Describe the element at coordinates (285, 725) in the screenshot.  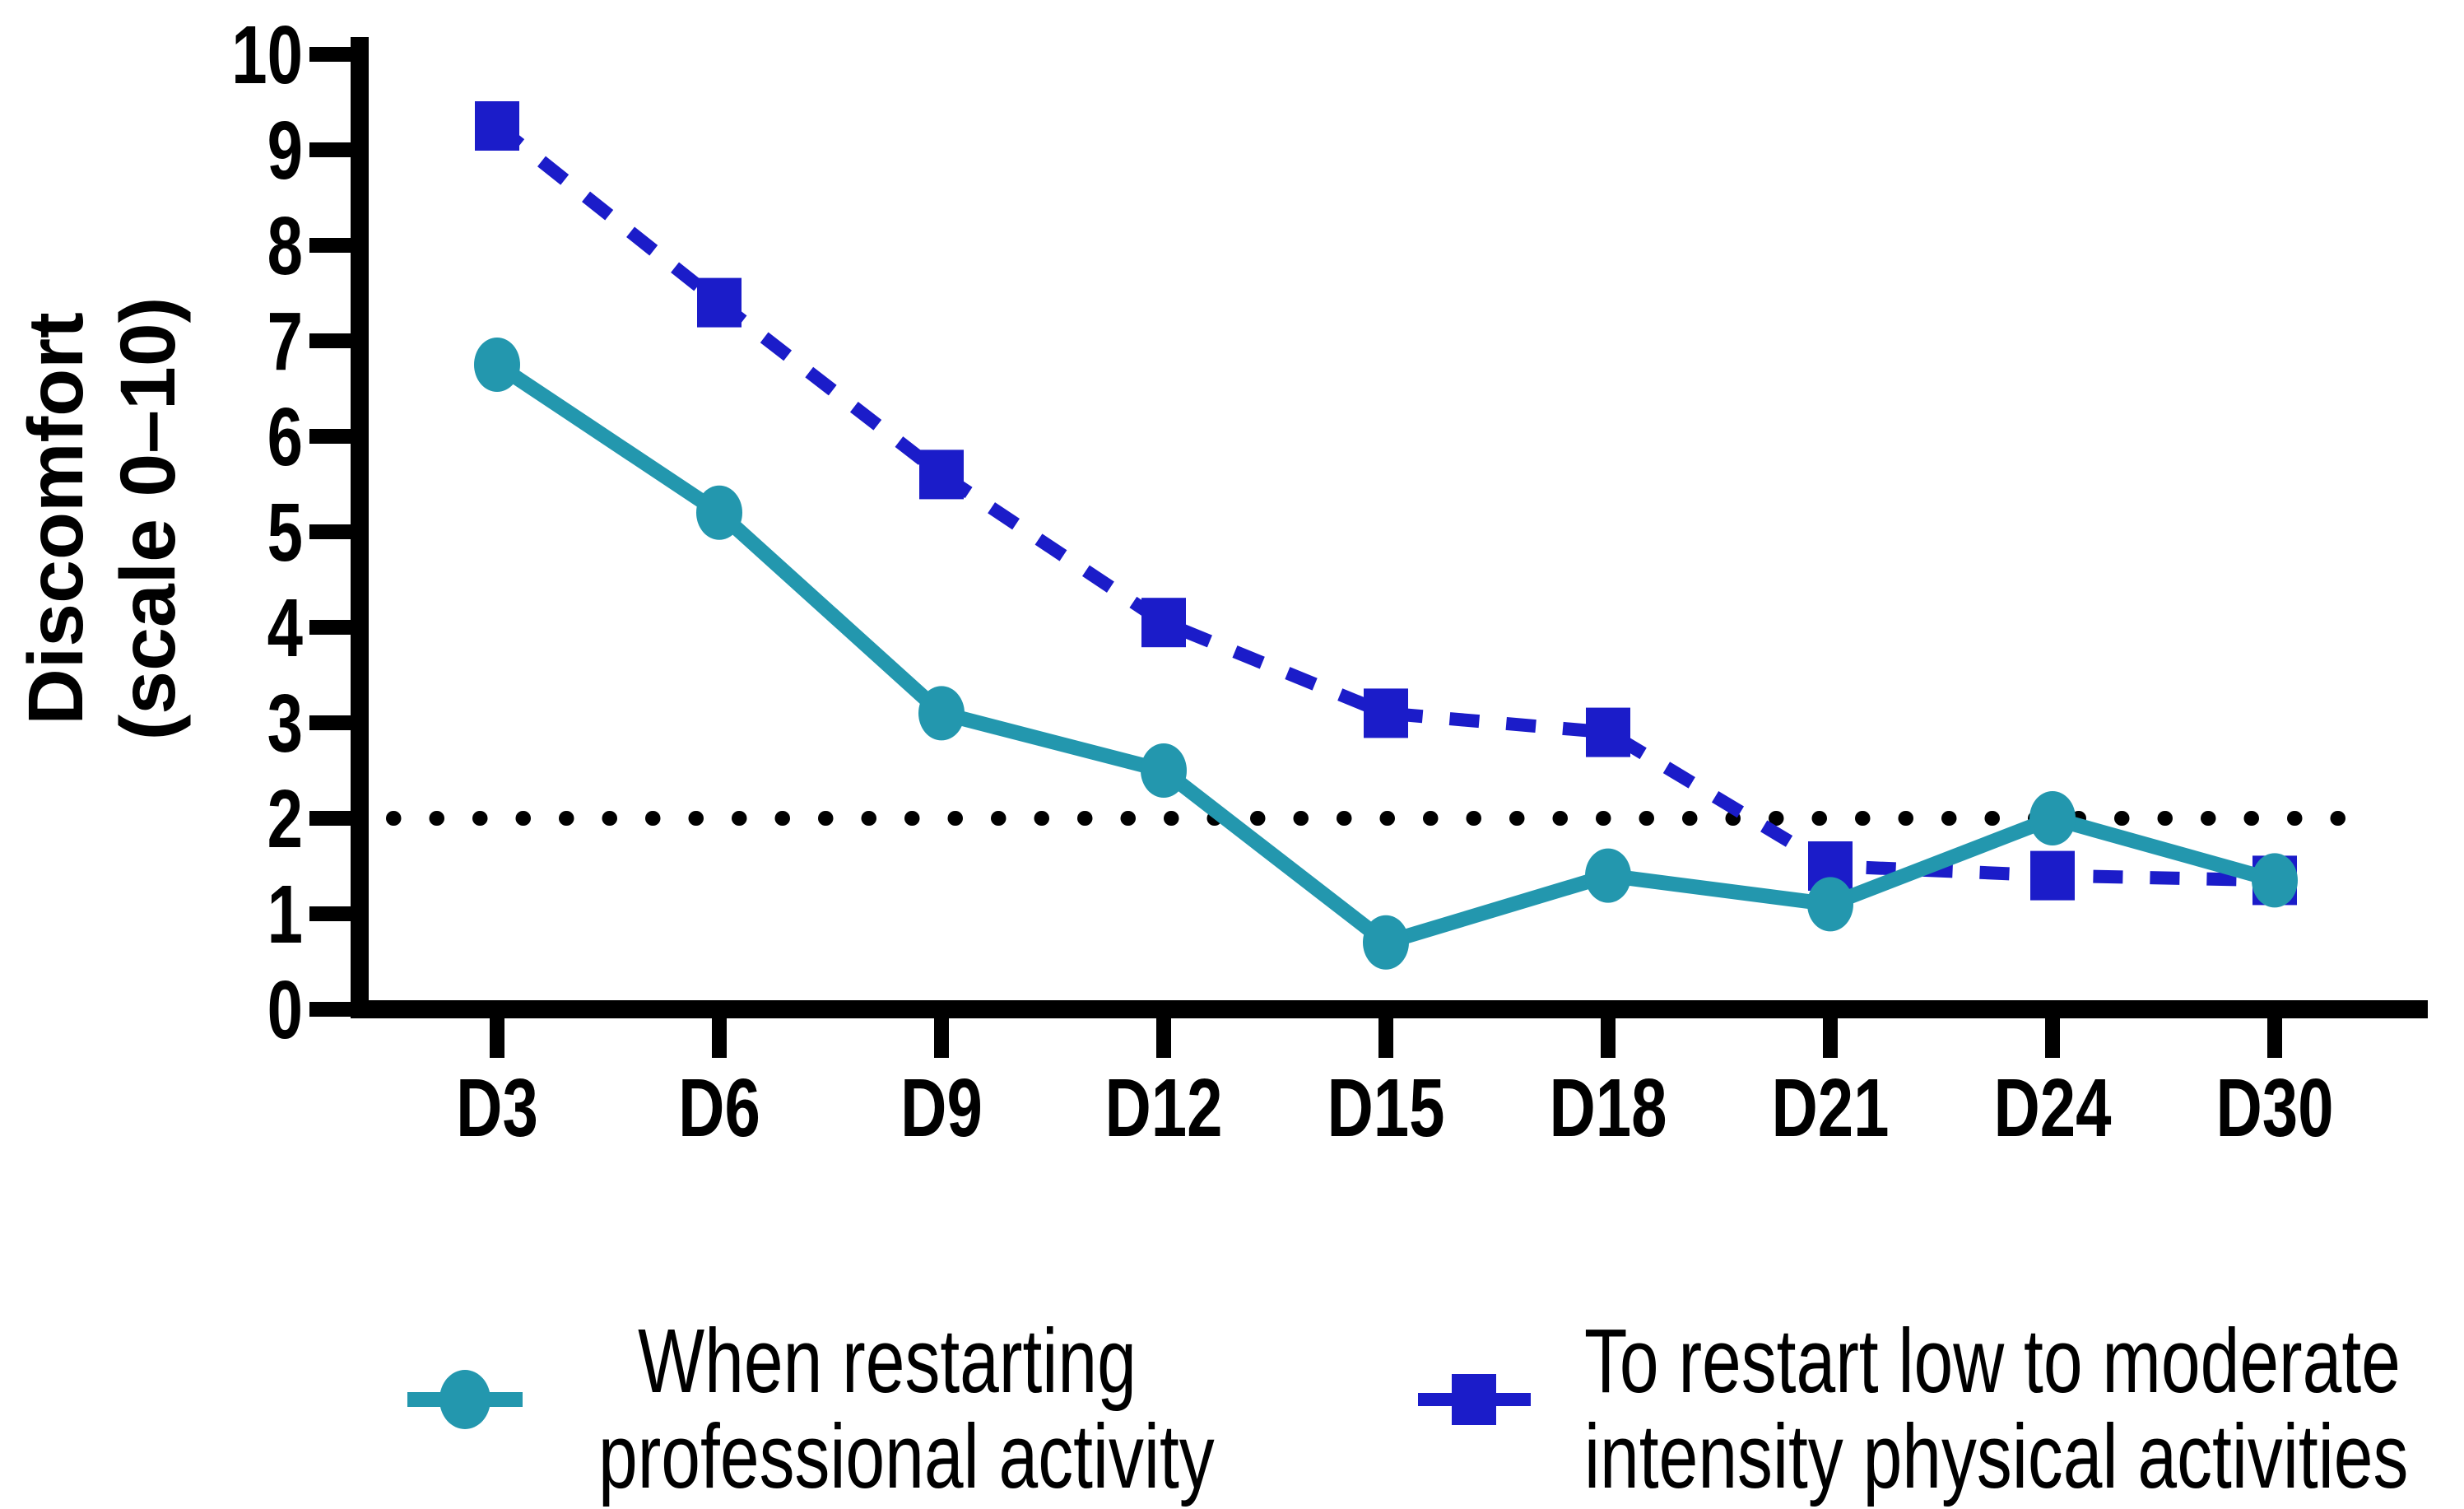
I see `y-tick-label: 3` at that location.